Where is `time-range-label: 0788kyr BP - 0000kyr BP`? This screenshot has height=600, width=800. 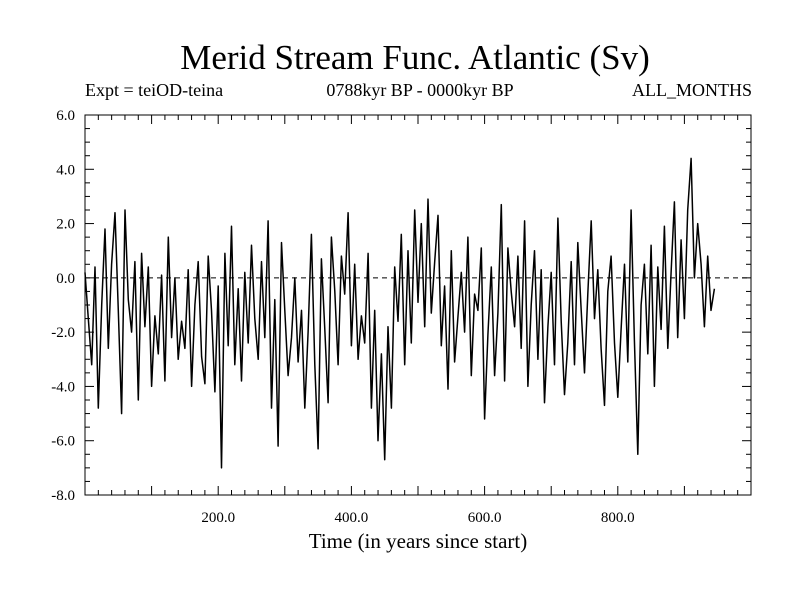 time-range-label: 0788kyr BP - 0000kyr BP is located at coordinates (420, 90).